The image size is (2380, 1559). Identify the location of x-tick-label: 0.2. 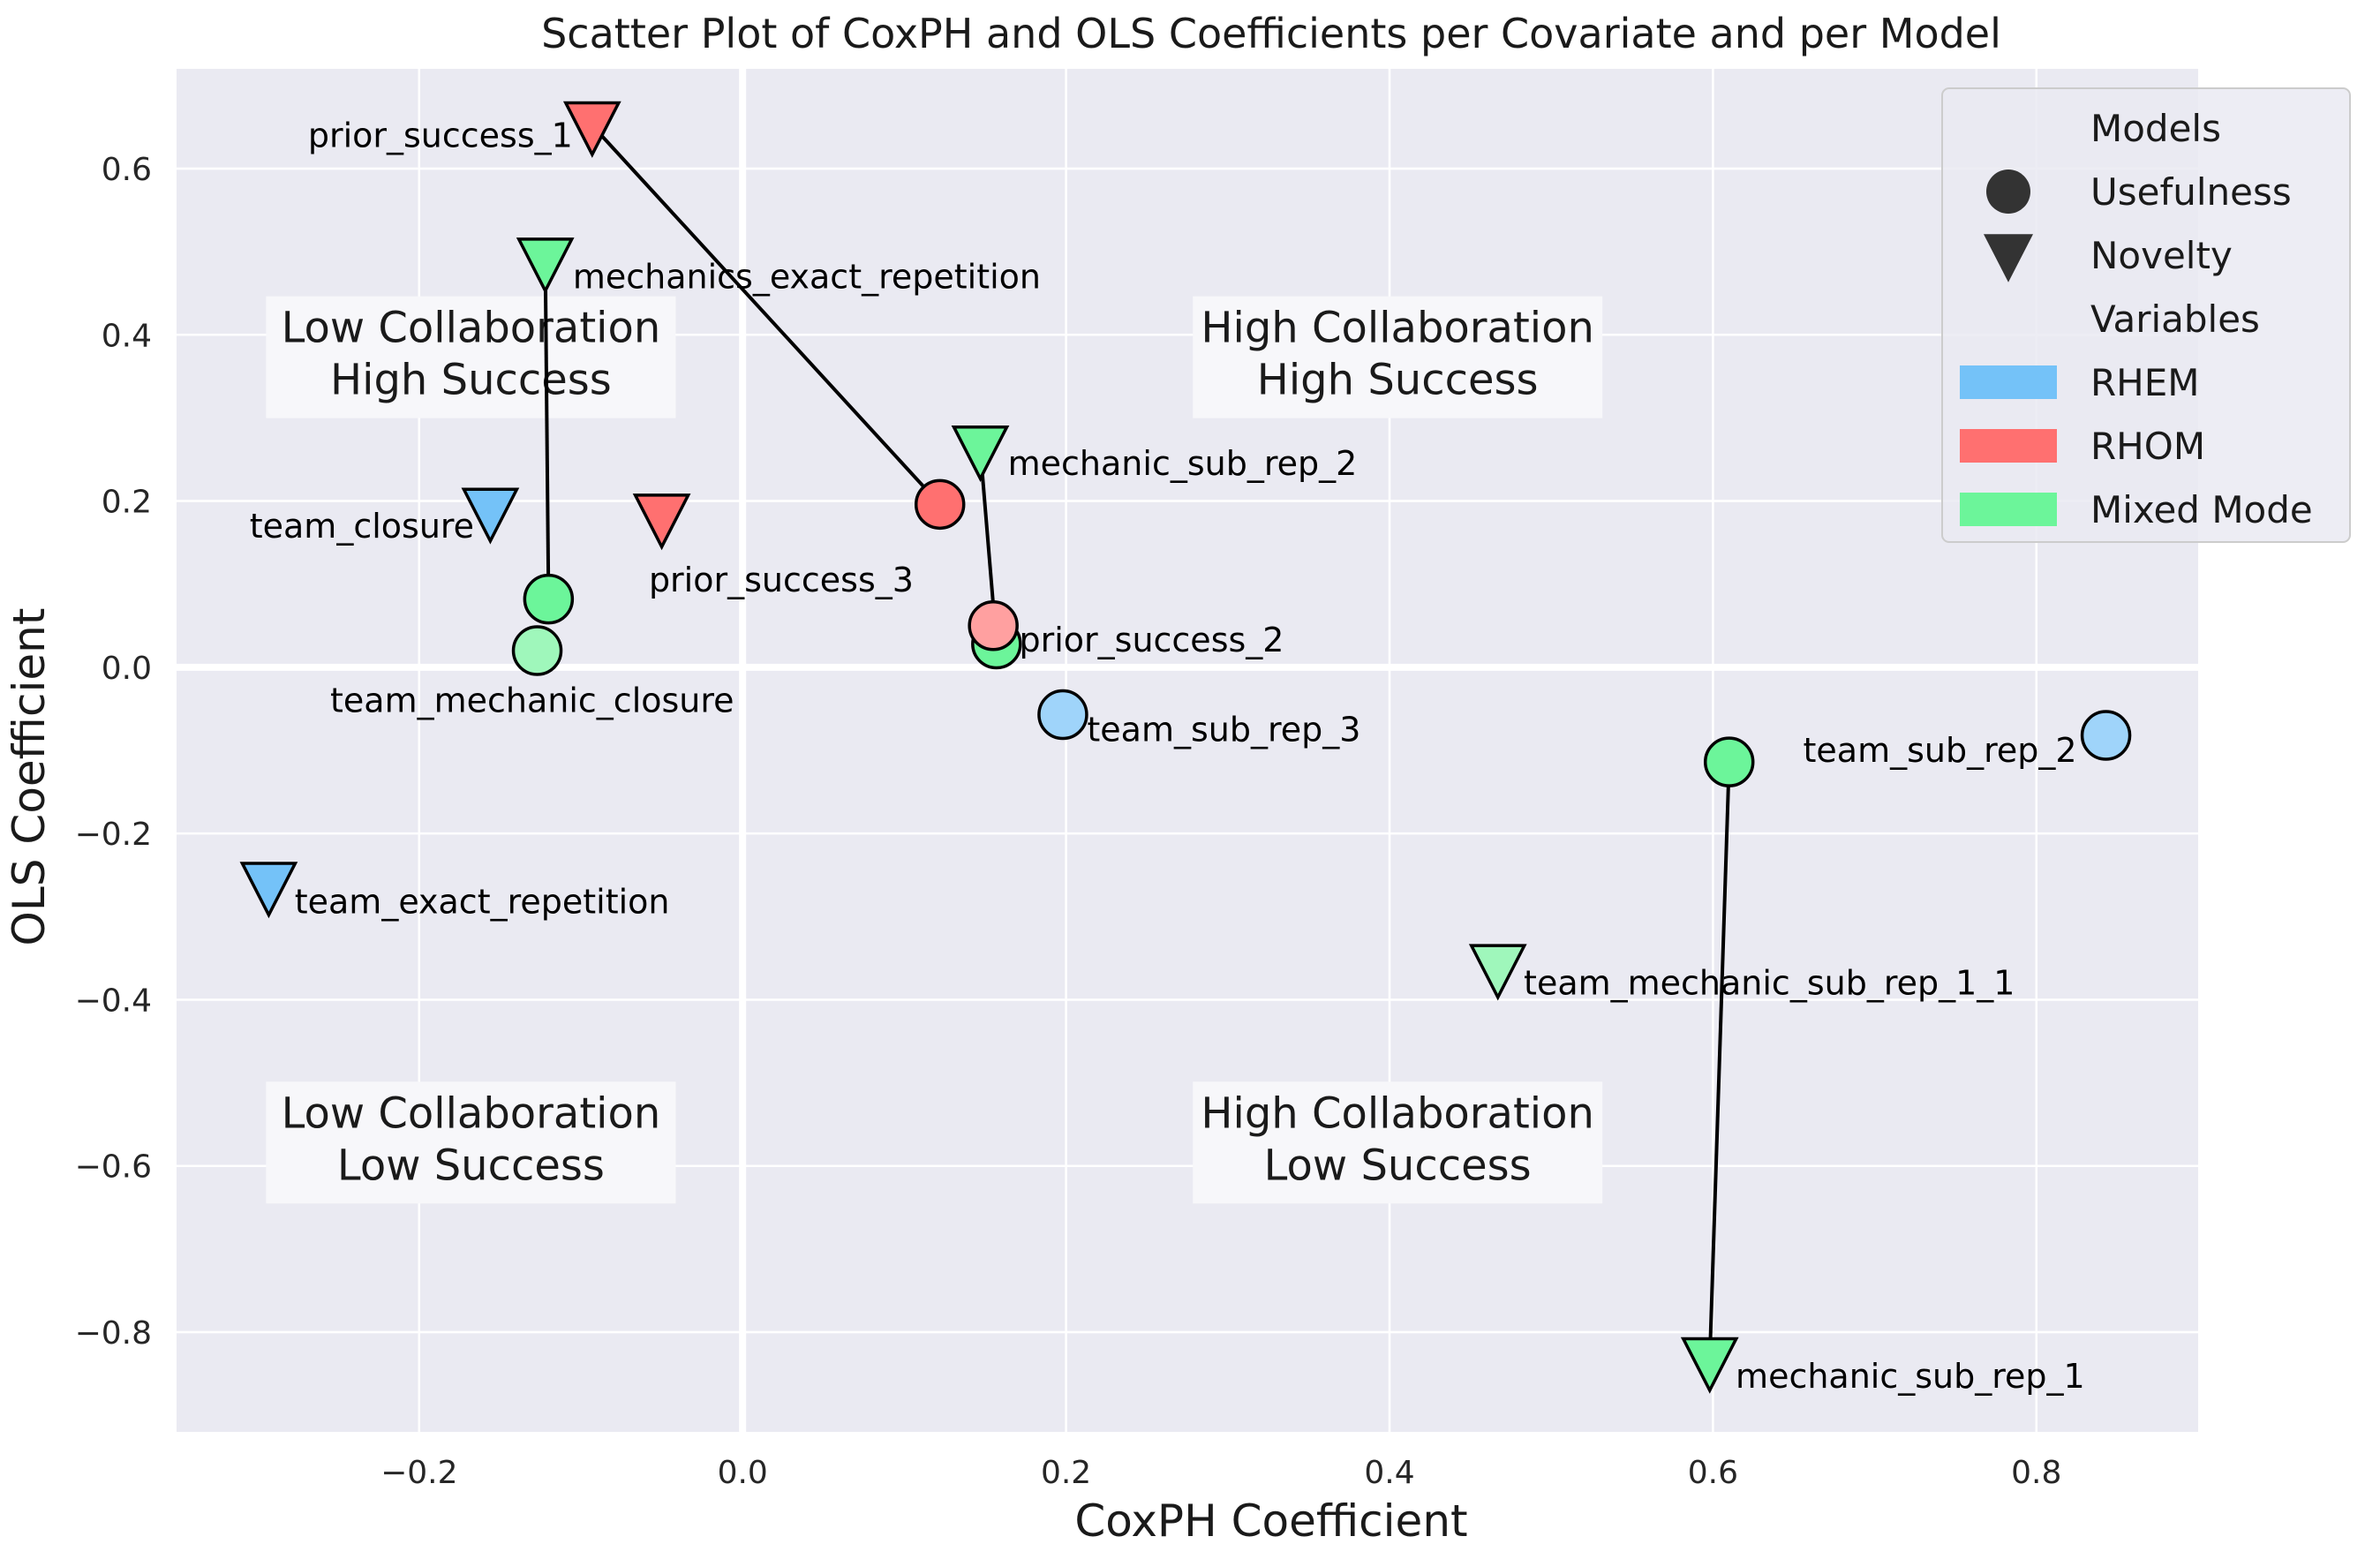
(1066, 1473).